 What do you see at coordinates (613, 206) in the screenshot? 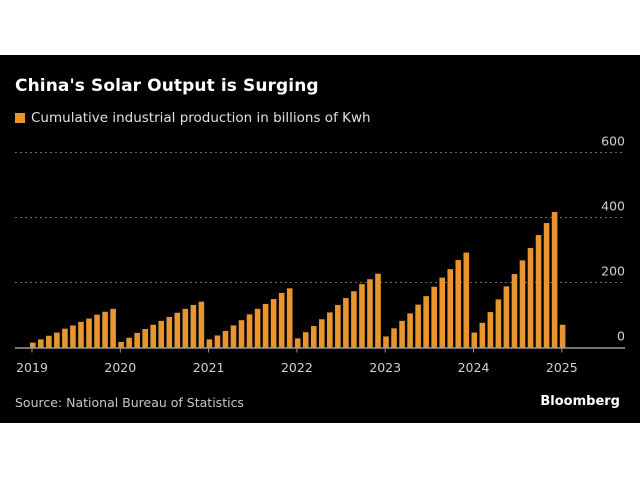
I see `y-tick-label: 400` at bounding box center [613, 206].